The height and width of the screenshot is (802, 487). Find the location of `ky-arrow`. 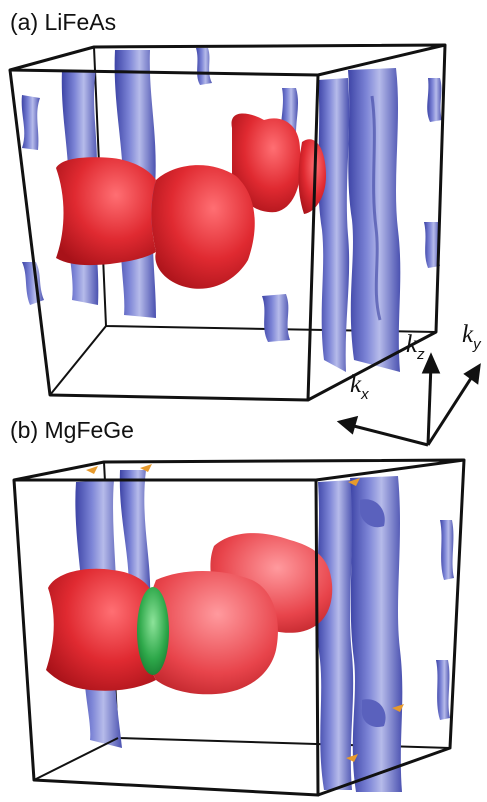

ky-arrow is located at coordinates (451, 408).